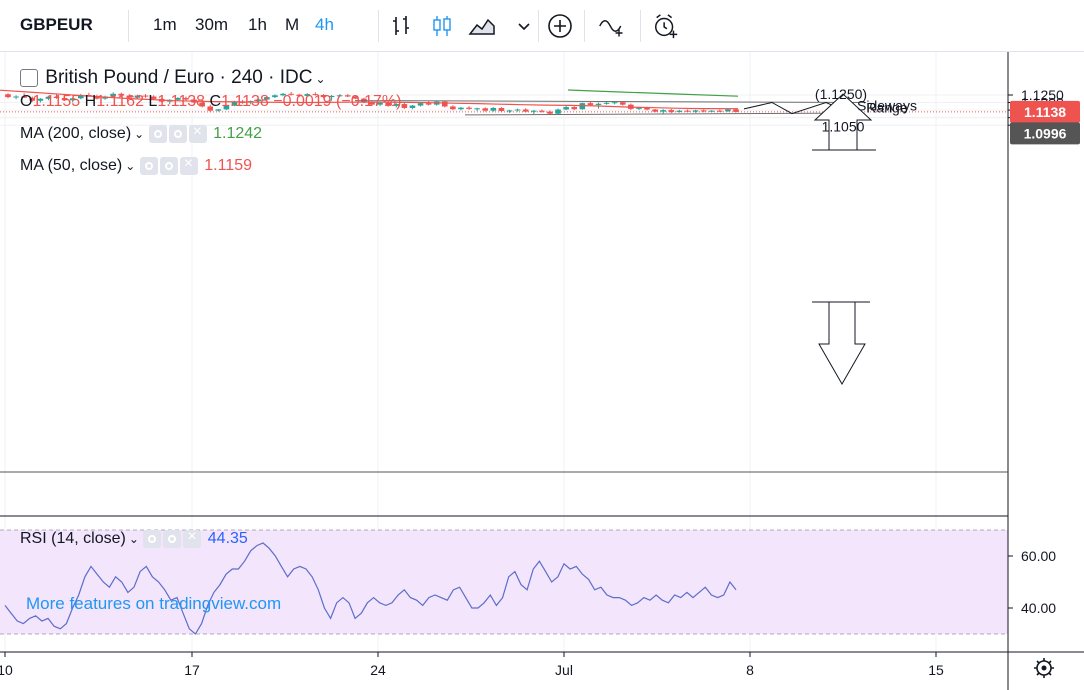  What do you see at coordinates (841, 94) in the screenshot?
I see `chart-annotation: (1.1250)` at bounding box center [841, 94].